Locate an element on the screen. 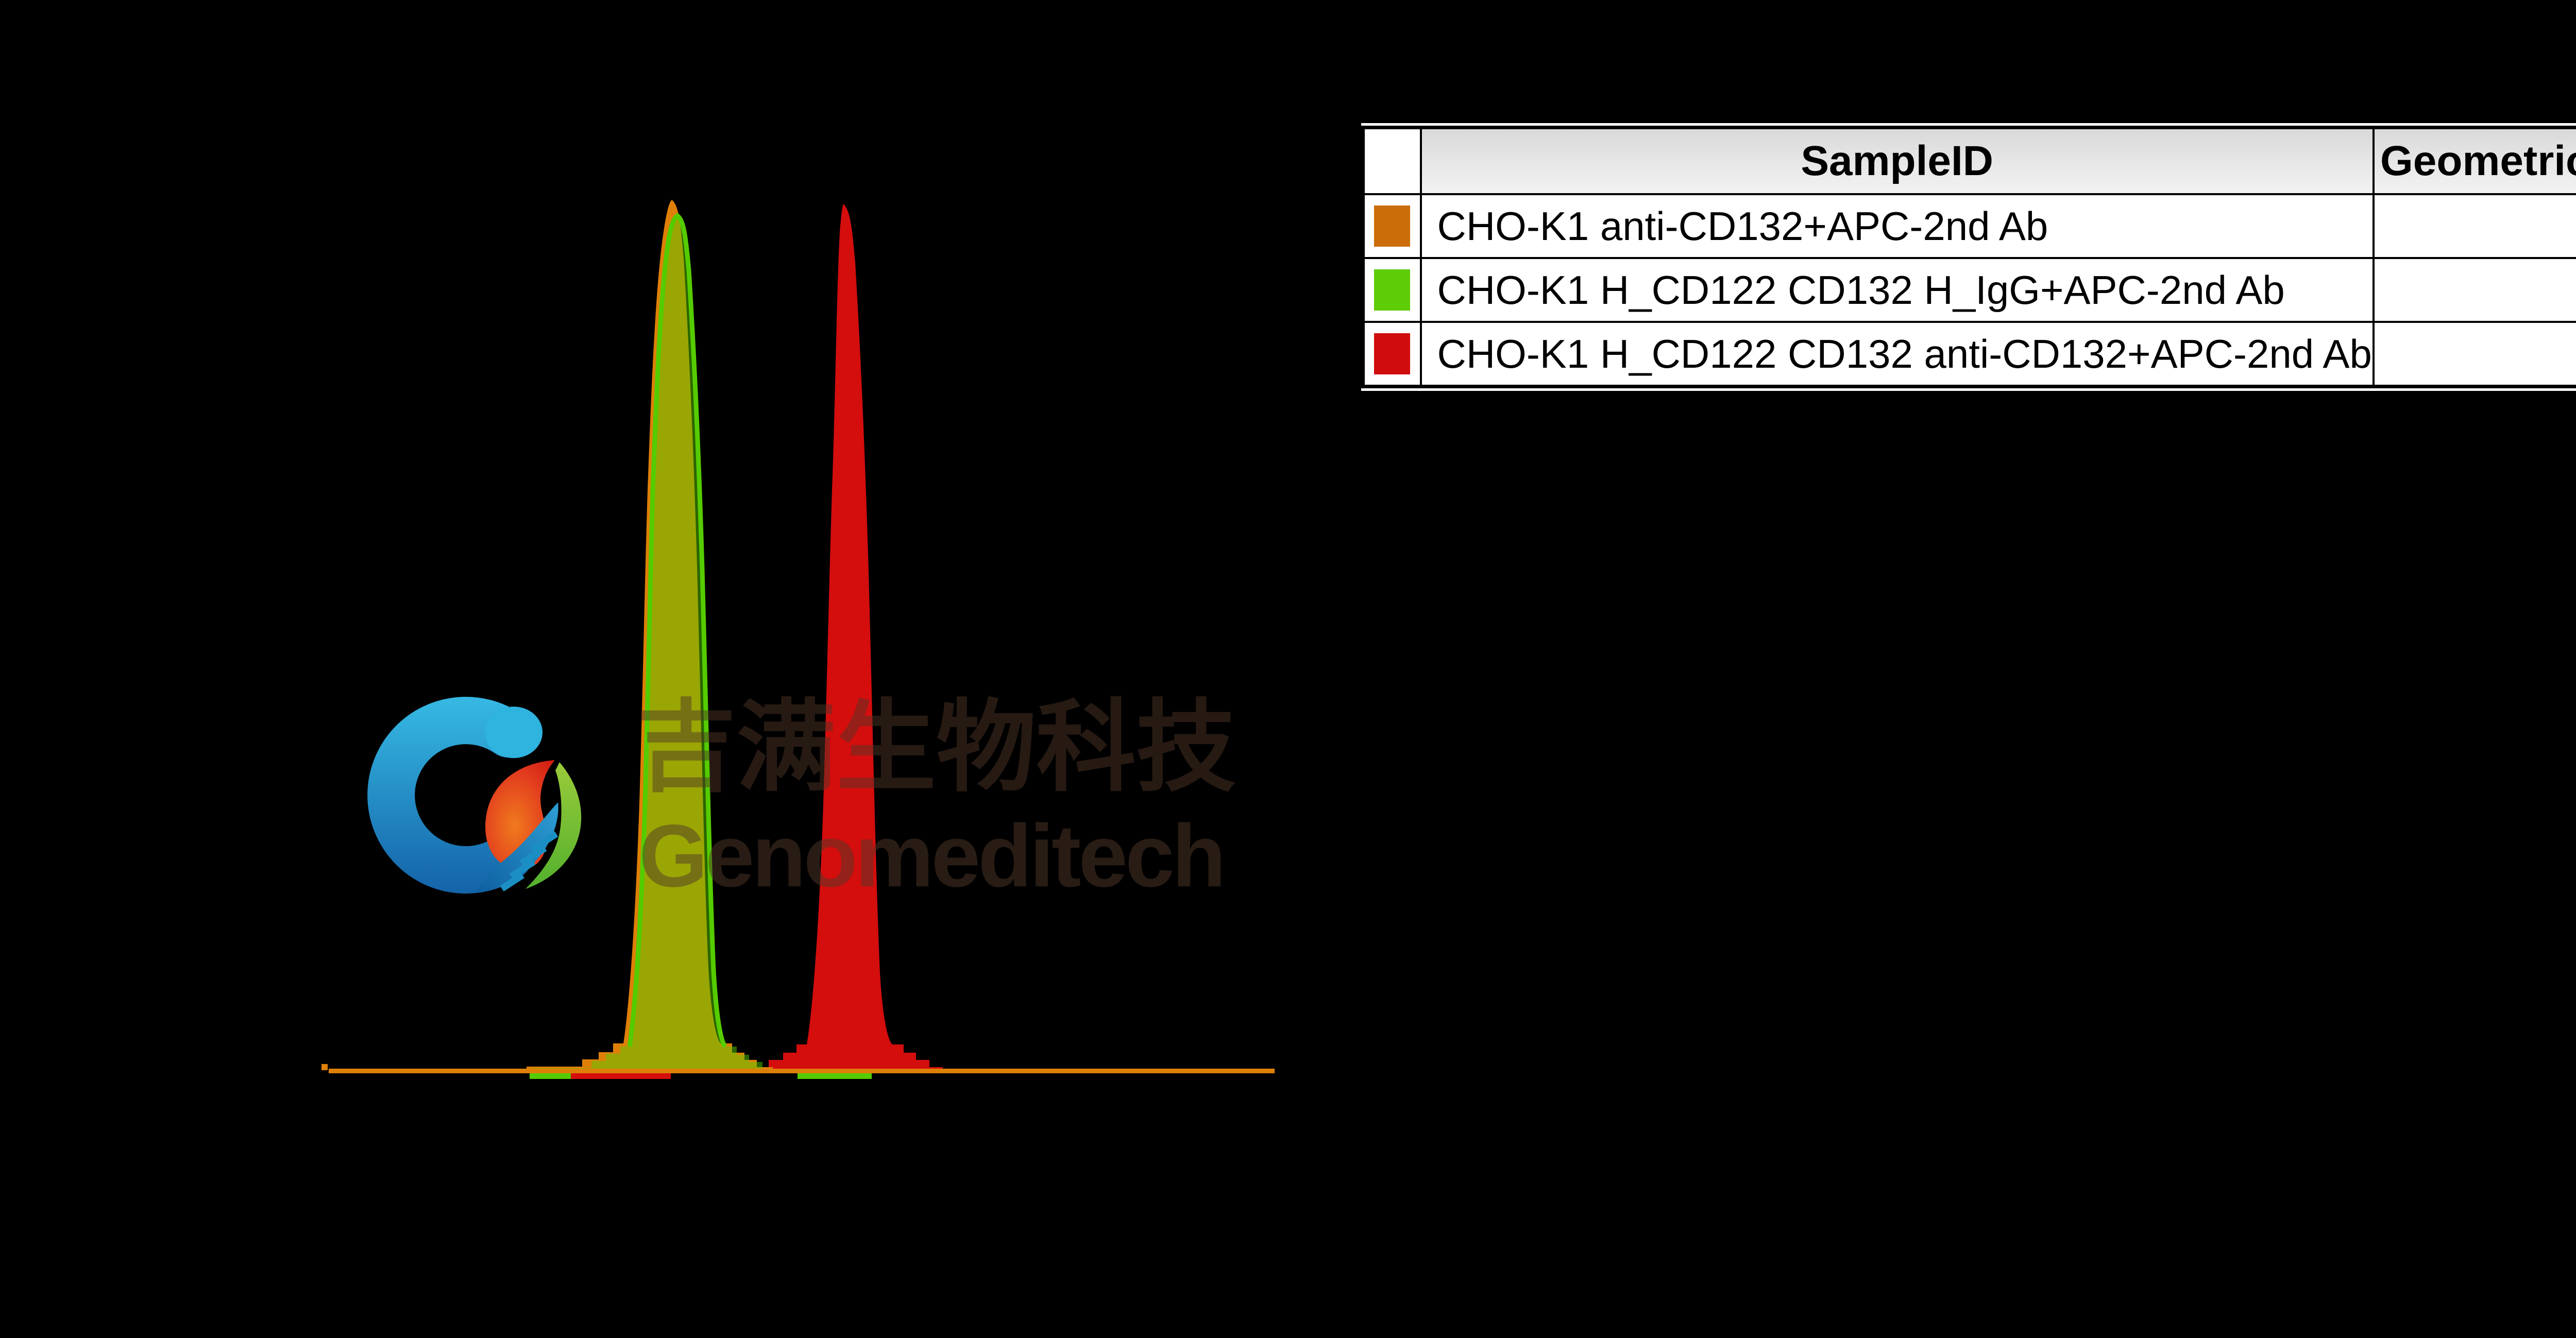 The image size is (2576, 1338). series-color-swatch-red is located at coordinates (1392, 353).